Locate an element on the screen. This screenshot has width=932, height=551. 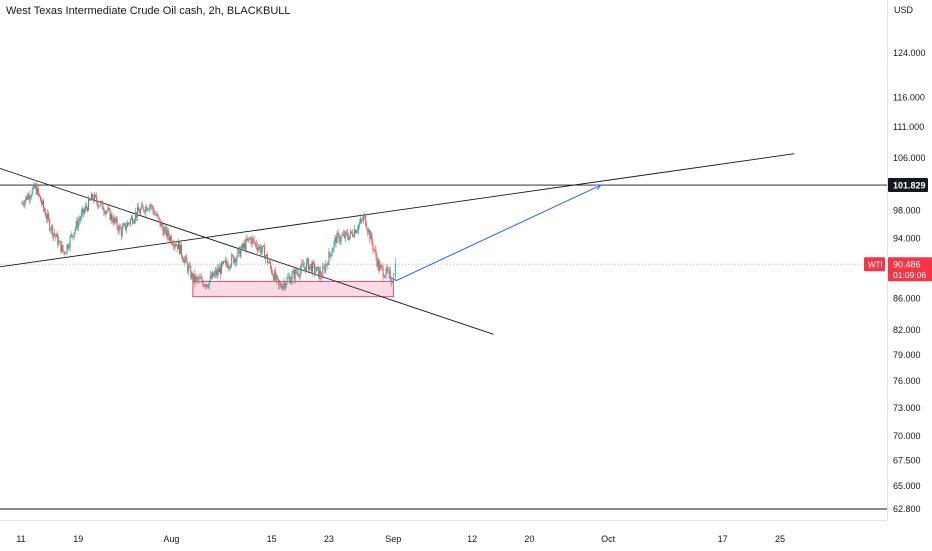
symbol-badge-text: WTI is located at coordinates (875, 265).